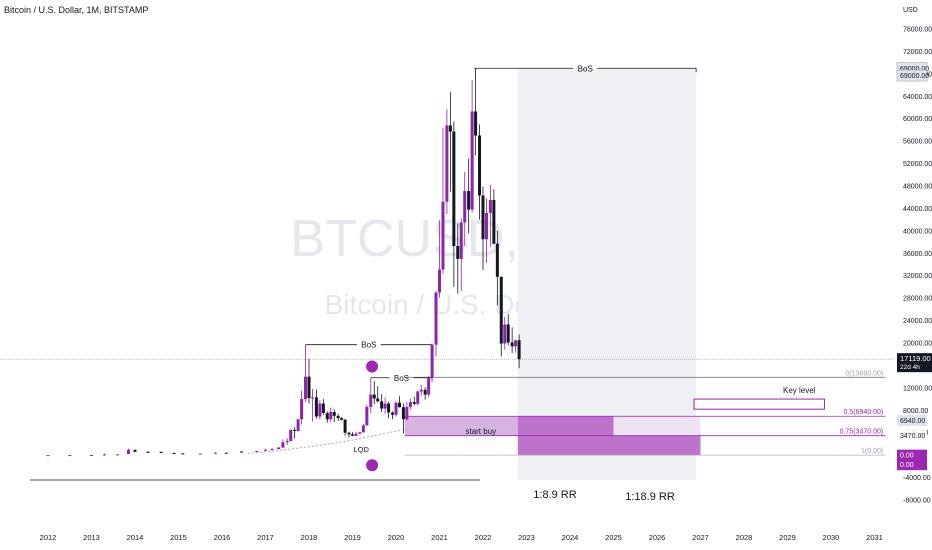 The width and height of the screenshot is (932, 550). Describe the element at coordinates (607, 274) in the screenshot. I see `projection-shade` at that location.